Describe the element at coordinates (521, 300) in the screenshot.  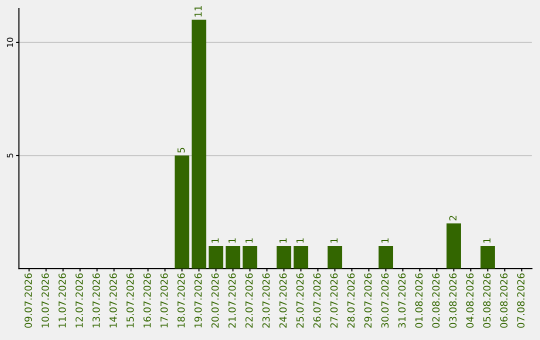
I see `x-tick-label: 07.08.2026` at that location.